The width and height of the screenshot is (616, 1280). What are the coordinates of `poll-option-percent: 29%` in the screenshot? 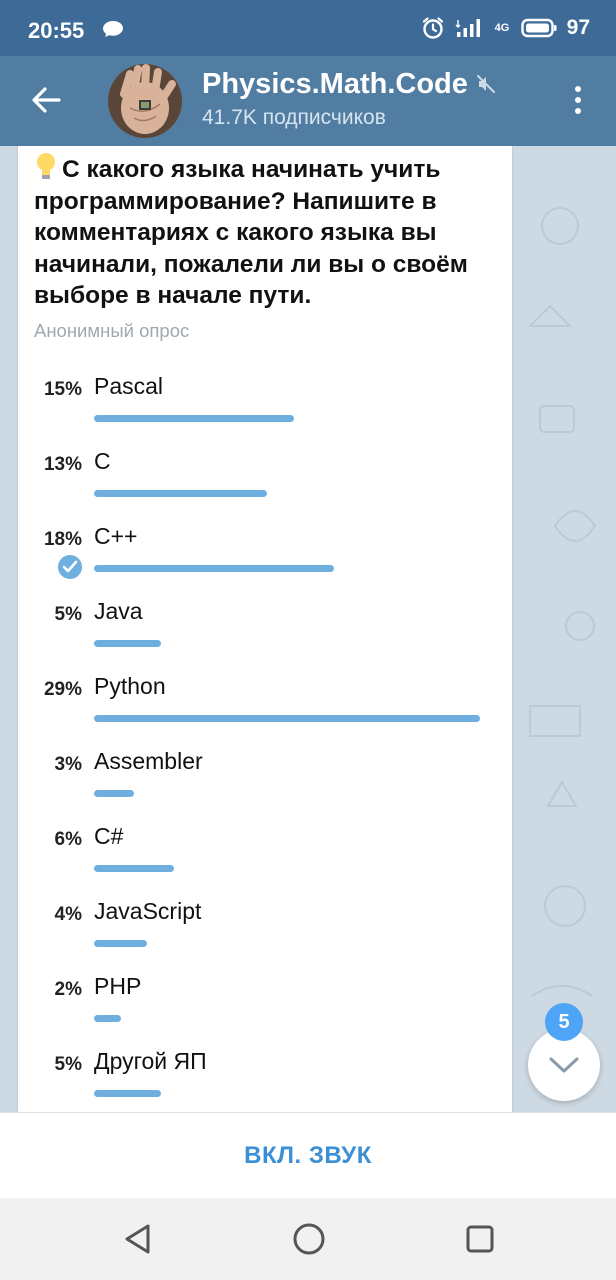 It's located at (62, 689).